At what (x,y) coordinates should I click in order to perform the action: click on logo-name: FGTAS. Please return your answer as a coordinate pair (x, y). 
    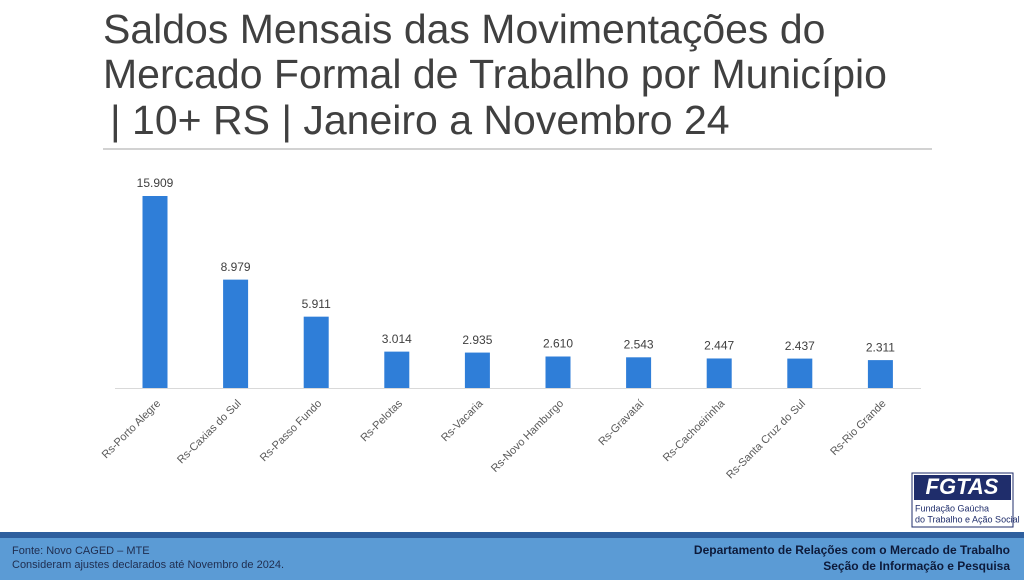
    Looking at the image, I should click on (962, 486).